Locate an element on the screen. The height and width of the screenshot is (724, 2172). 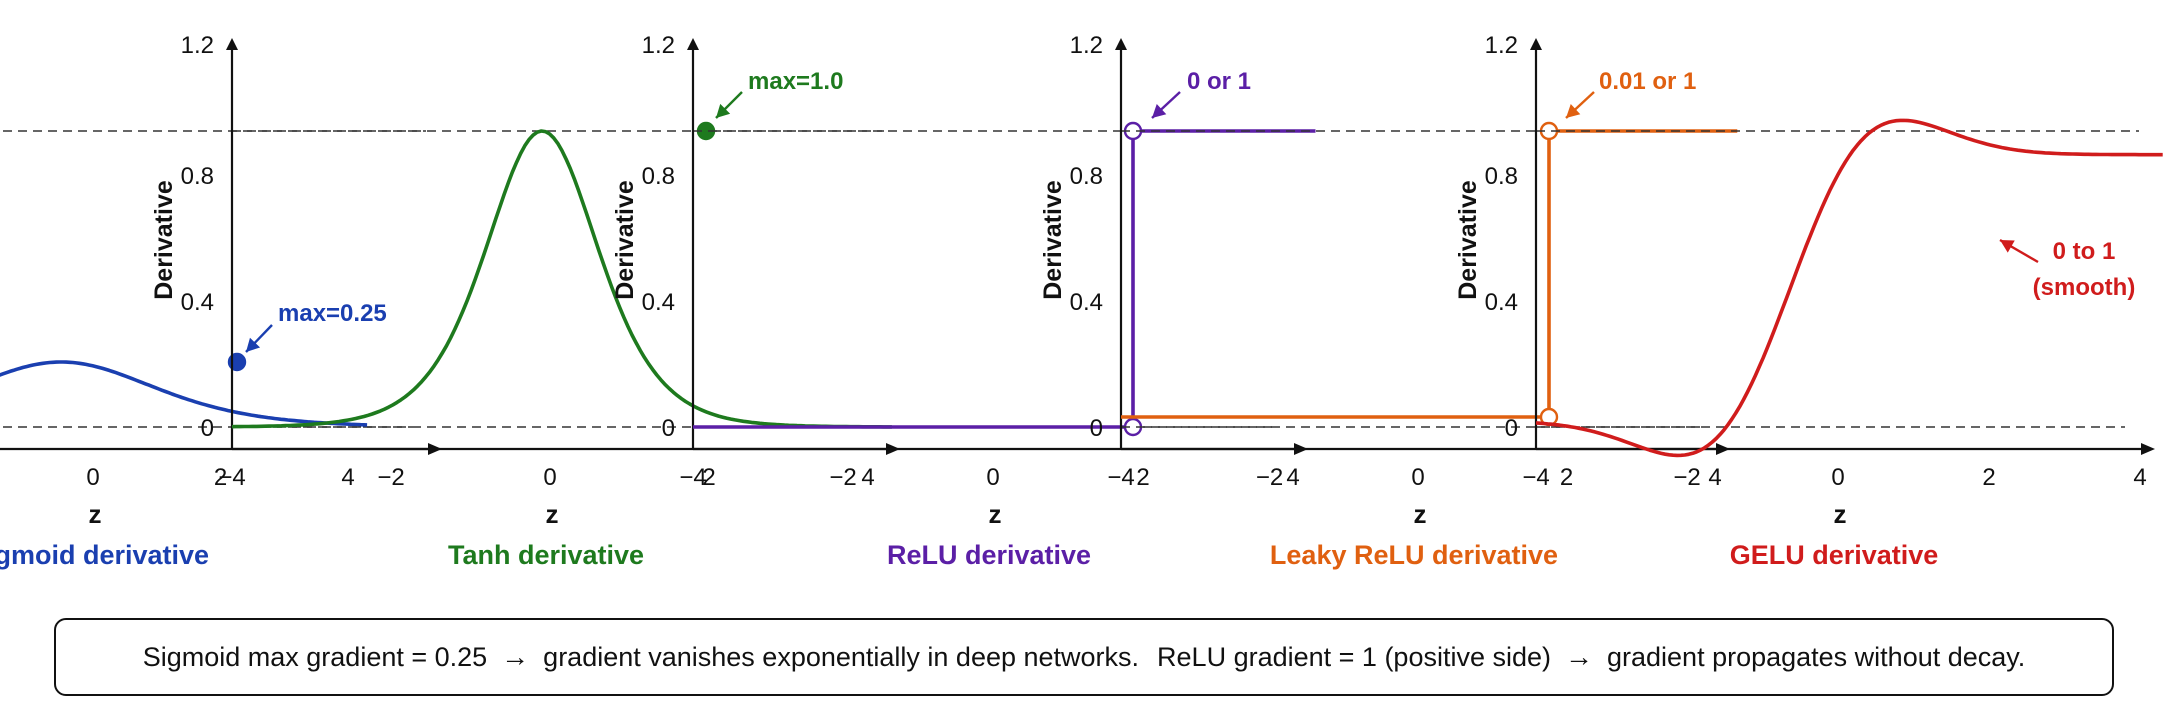
summary-sigmoid-text: Sigmoid max gradient = 0.25 is located at coordinates (315, 656).